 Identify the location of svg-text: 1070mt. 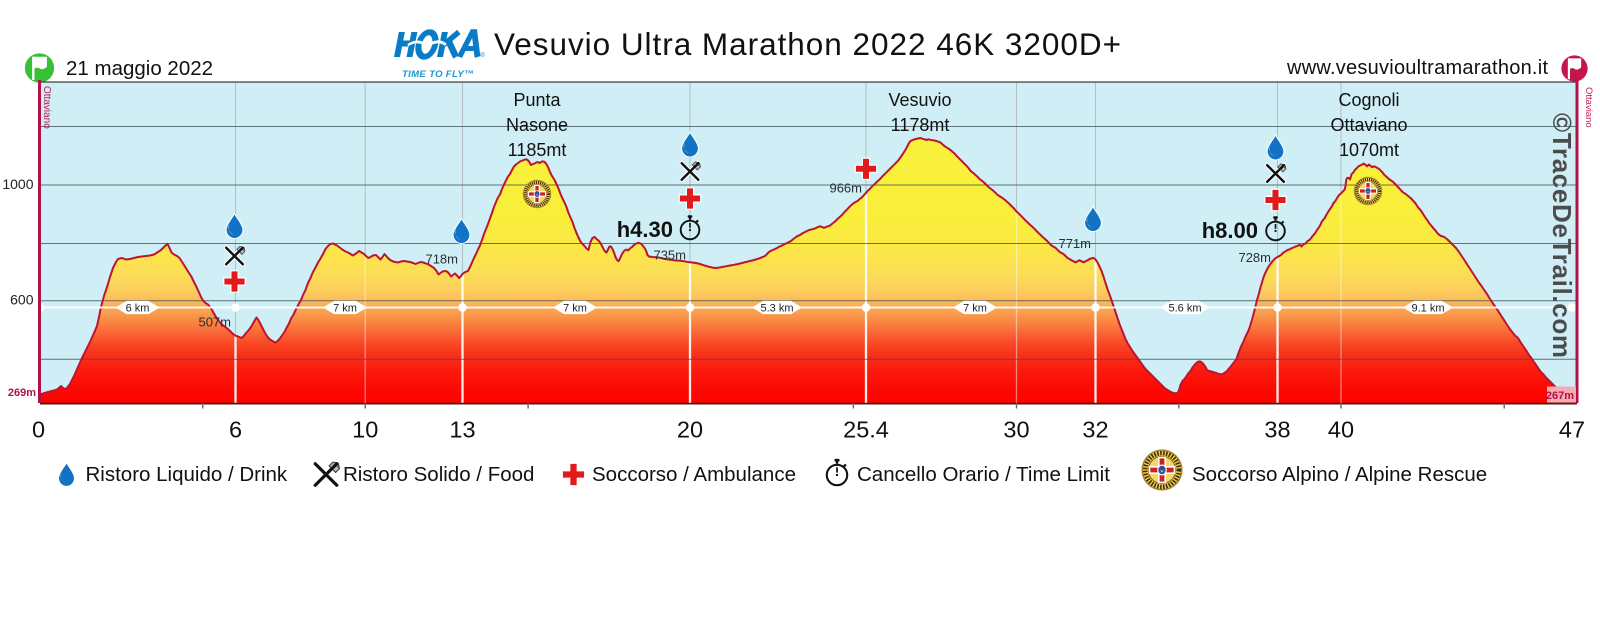
(1369, 150).